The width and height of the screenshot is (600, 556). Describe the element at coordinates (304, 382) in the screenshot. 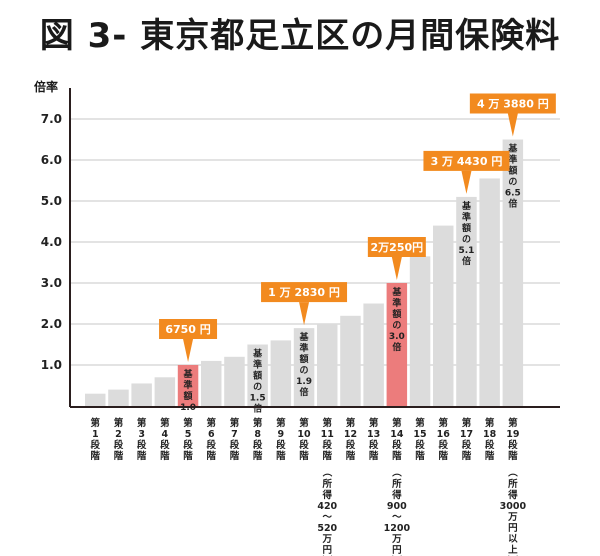

I see `bar-label: 1.9` at that location.